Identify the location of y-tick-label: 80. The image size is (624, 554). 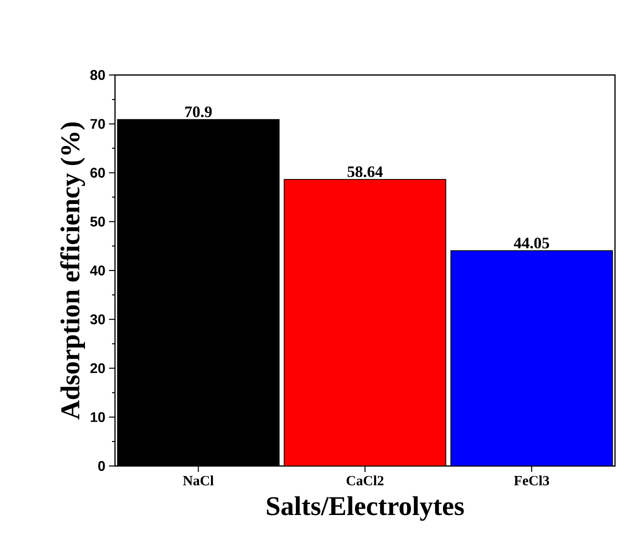
(97, 75).